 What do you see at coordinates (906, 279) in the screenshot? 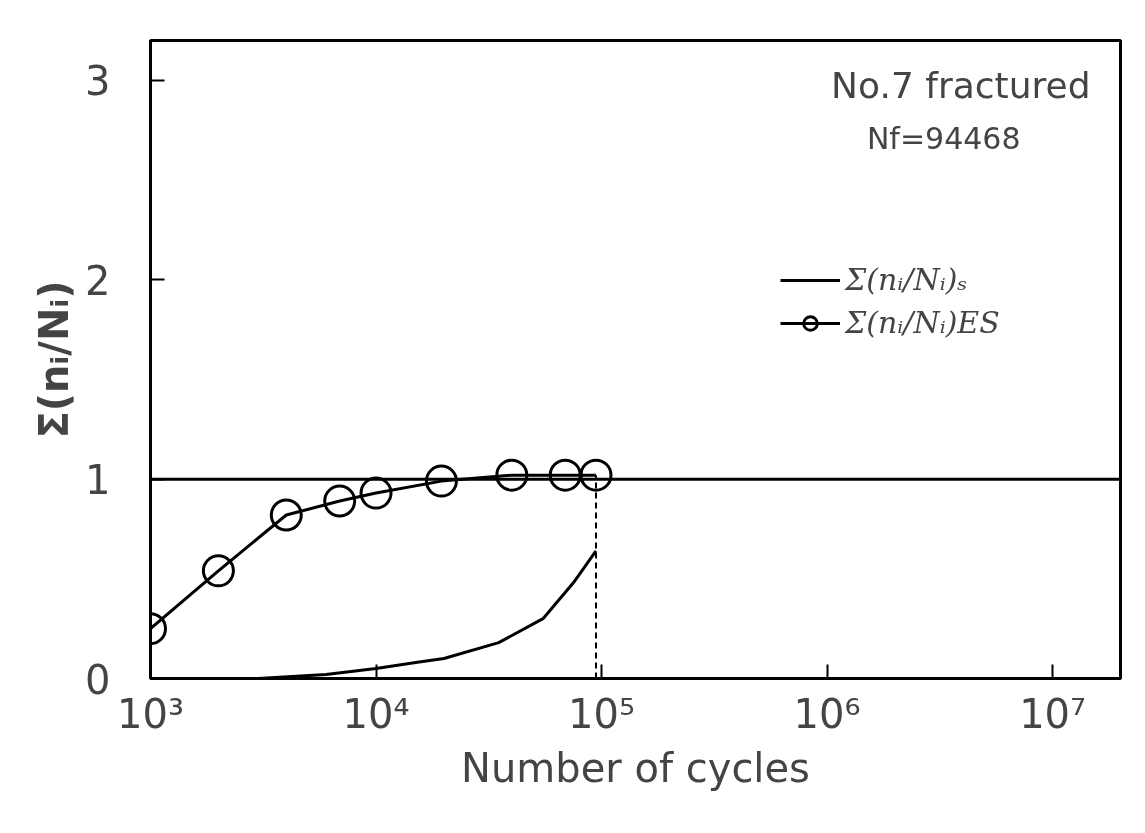
I see `legend-label: Σ(nᵢ/Nᵢ)ₛ` at bounding box center [906, 279].